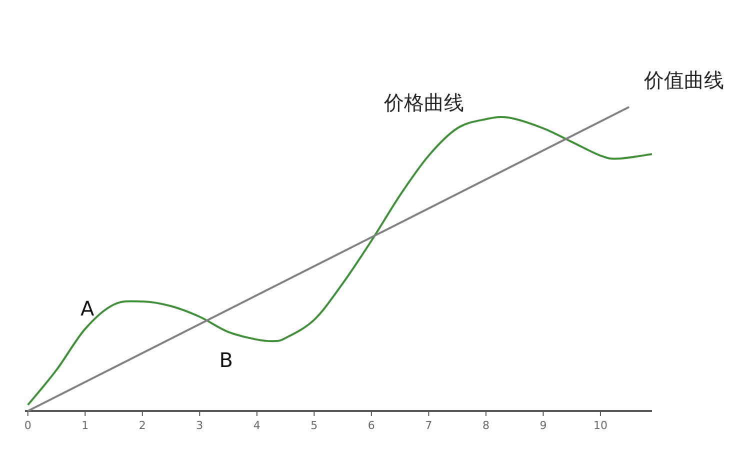  I want to click on x-tick-label: 3, so click(200, 425).